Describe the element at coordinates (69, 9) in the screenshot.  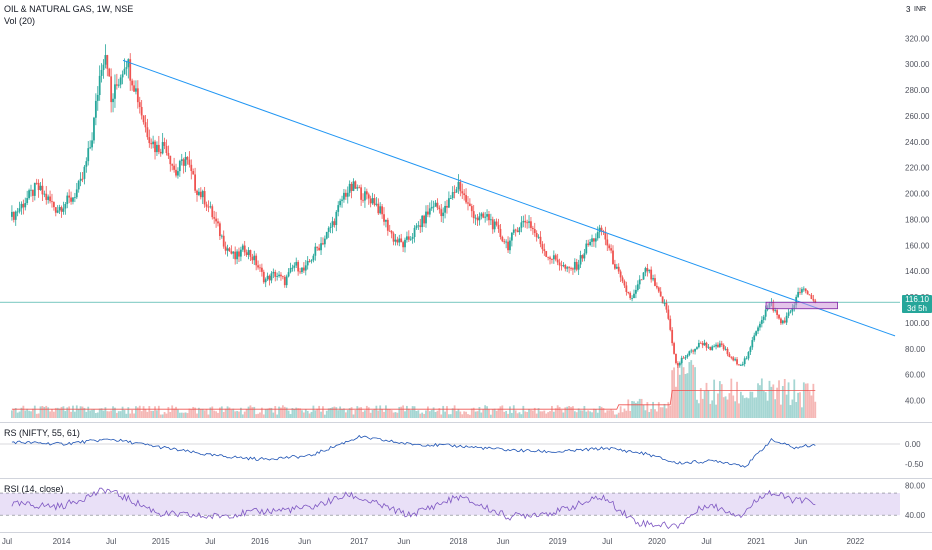
I see `symbol-title: OIL & NATURAL GAS, 1W, NSE` at that location.